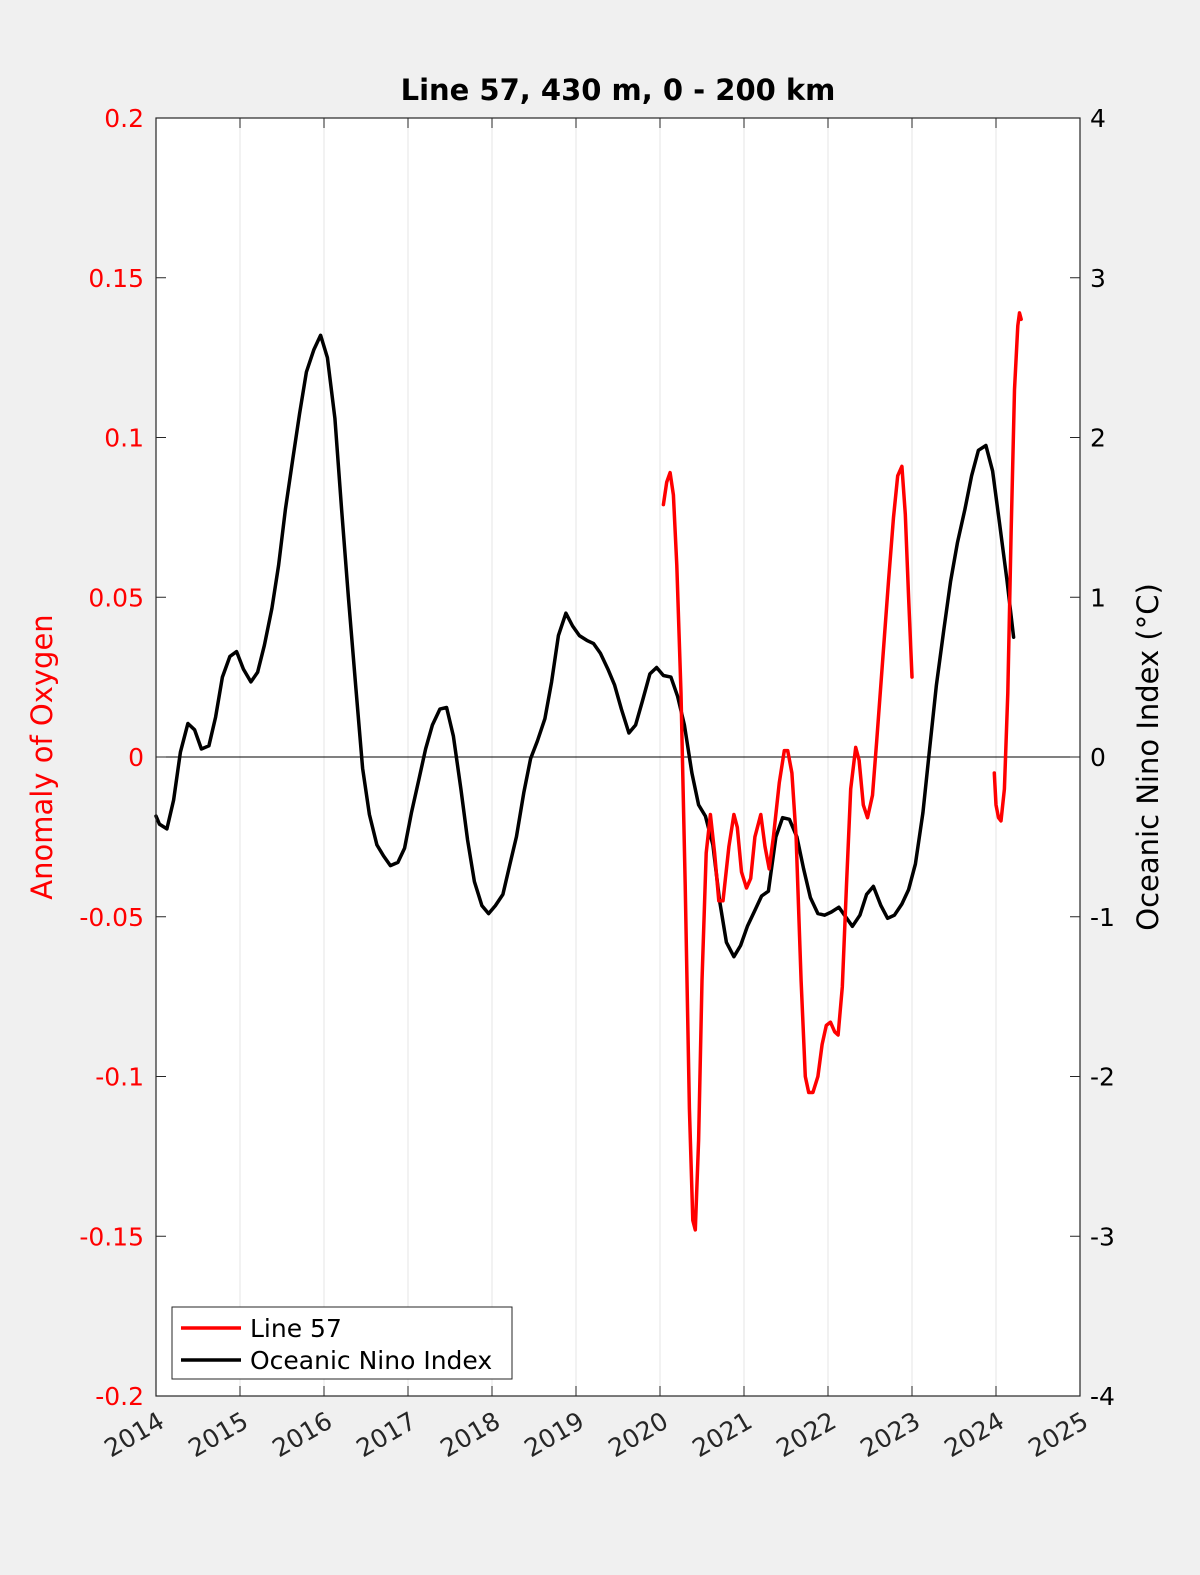 This screenshot has height=1575, width=1200. Describe the element at coordinates (42, 756) in the screenshot. I see `left-axis-label: Anomaly of Oxygen` at that location.